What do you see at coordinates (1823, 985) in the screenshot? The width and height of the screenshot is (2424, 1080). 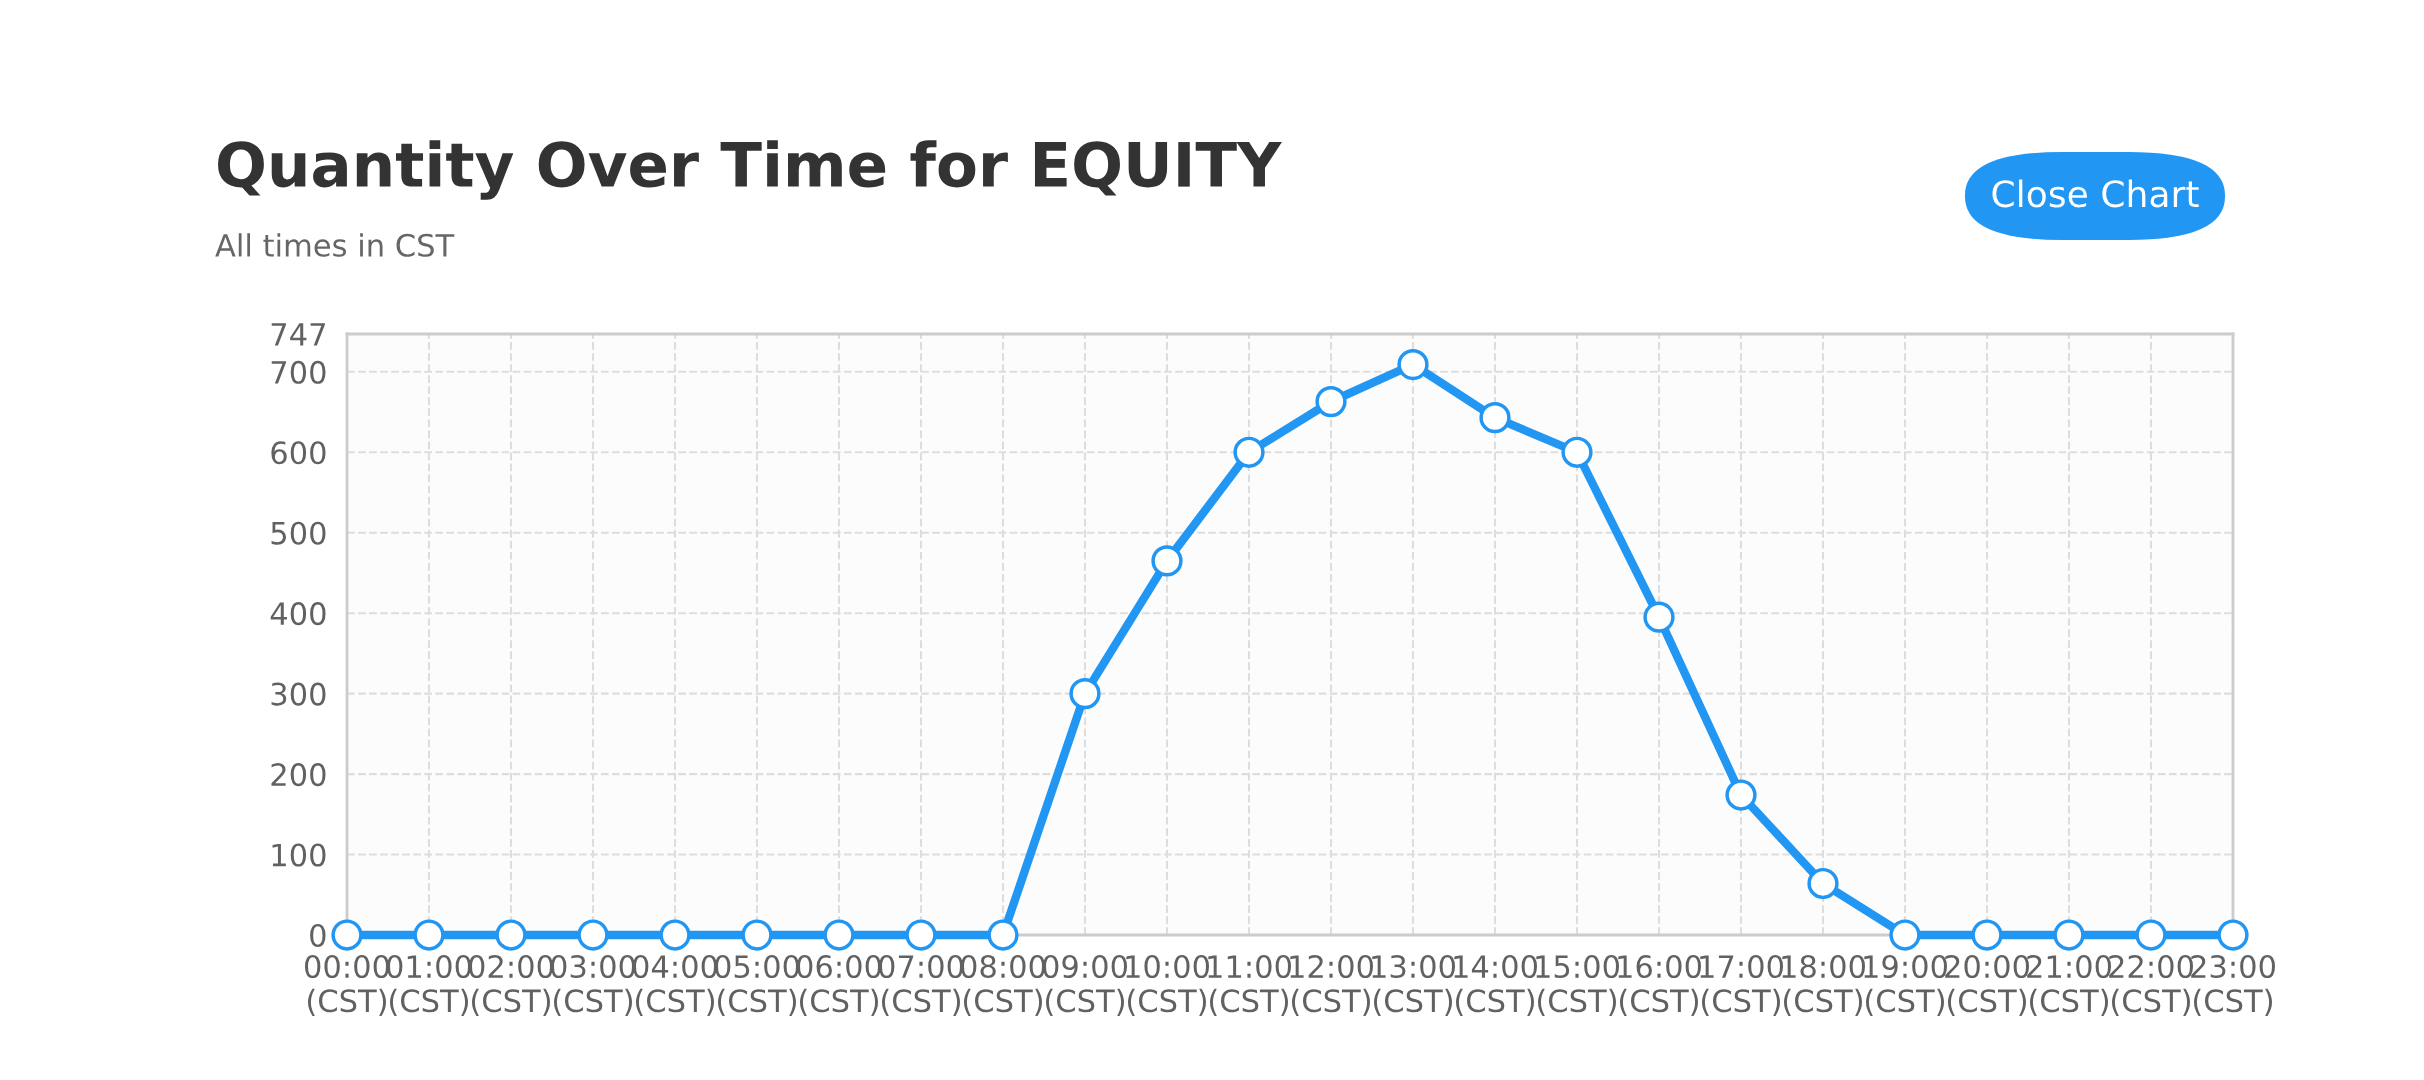 I see `x-tick-label: 18:00 (CST)` at bounding box center [1823, 985].